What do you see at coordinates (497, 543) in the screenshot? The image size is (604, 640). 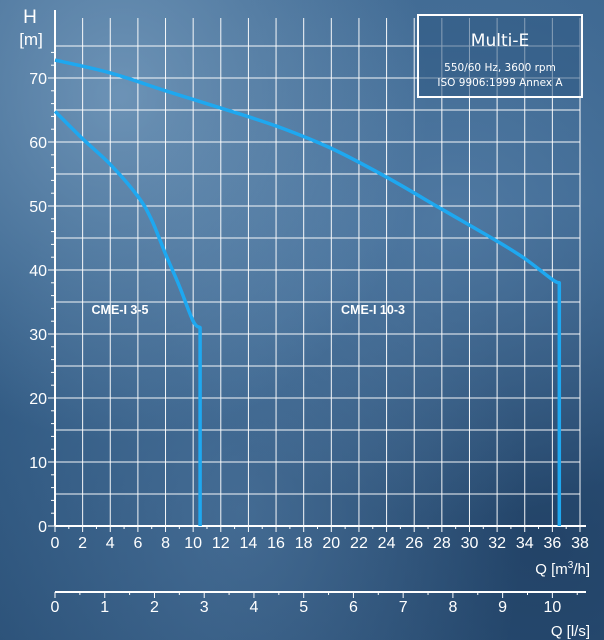 I see `x-tick-label: 32` at bounding box center [497, 543].